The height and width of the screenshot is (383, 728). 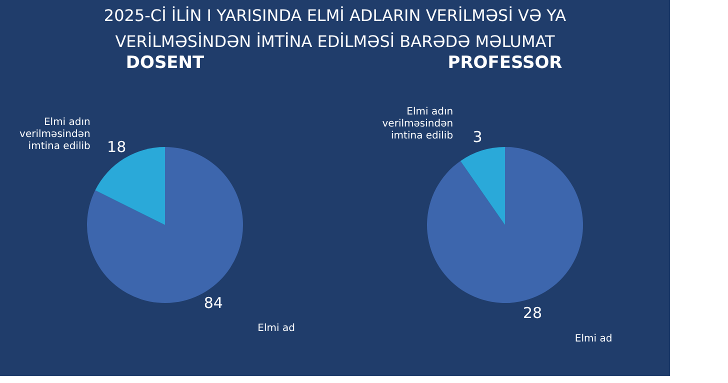 What do you see at coordinates (505, 63) in the screenshot?
I see `chart-title: PROFESSOR` at bounding box center [505, 63].